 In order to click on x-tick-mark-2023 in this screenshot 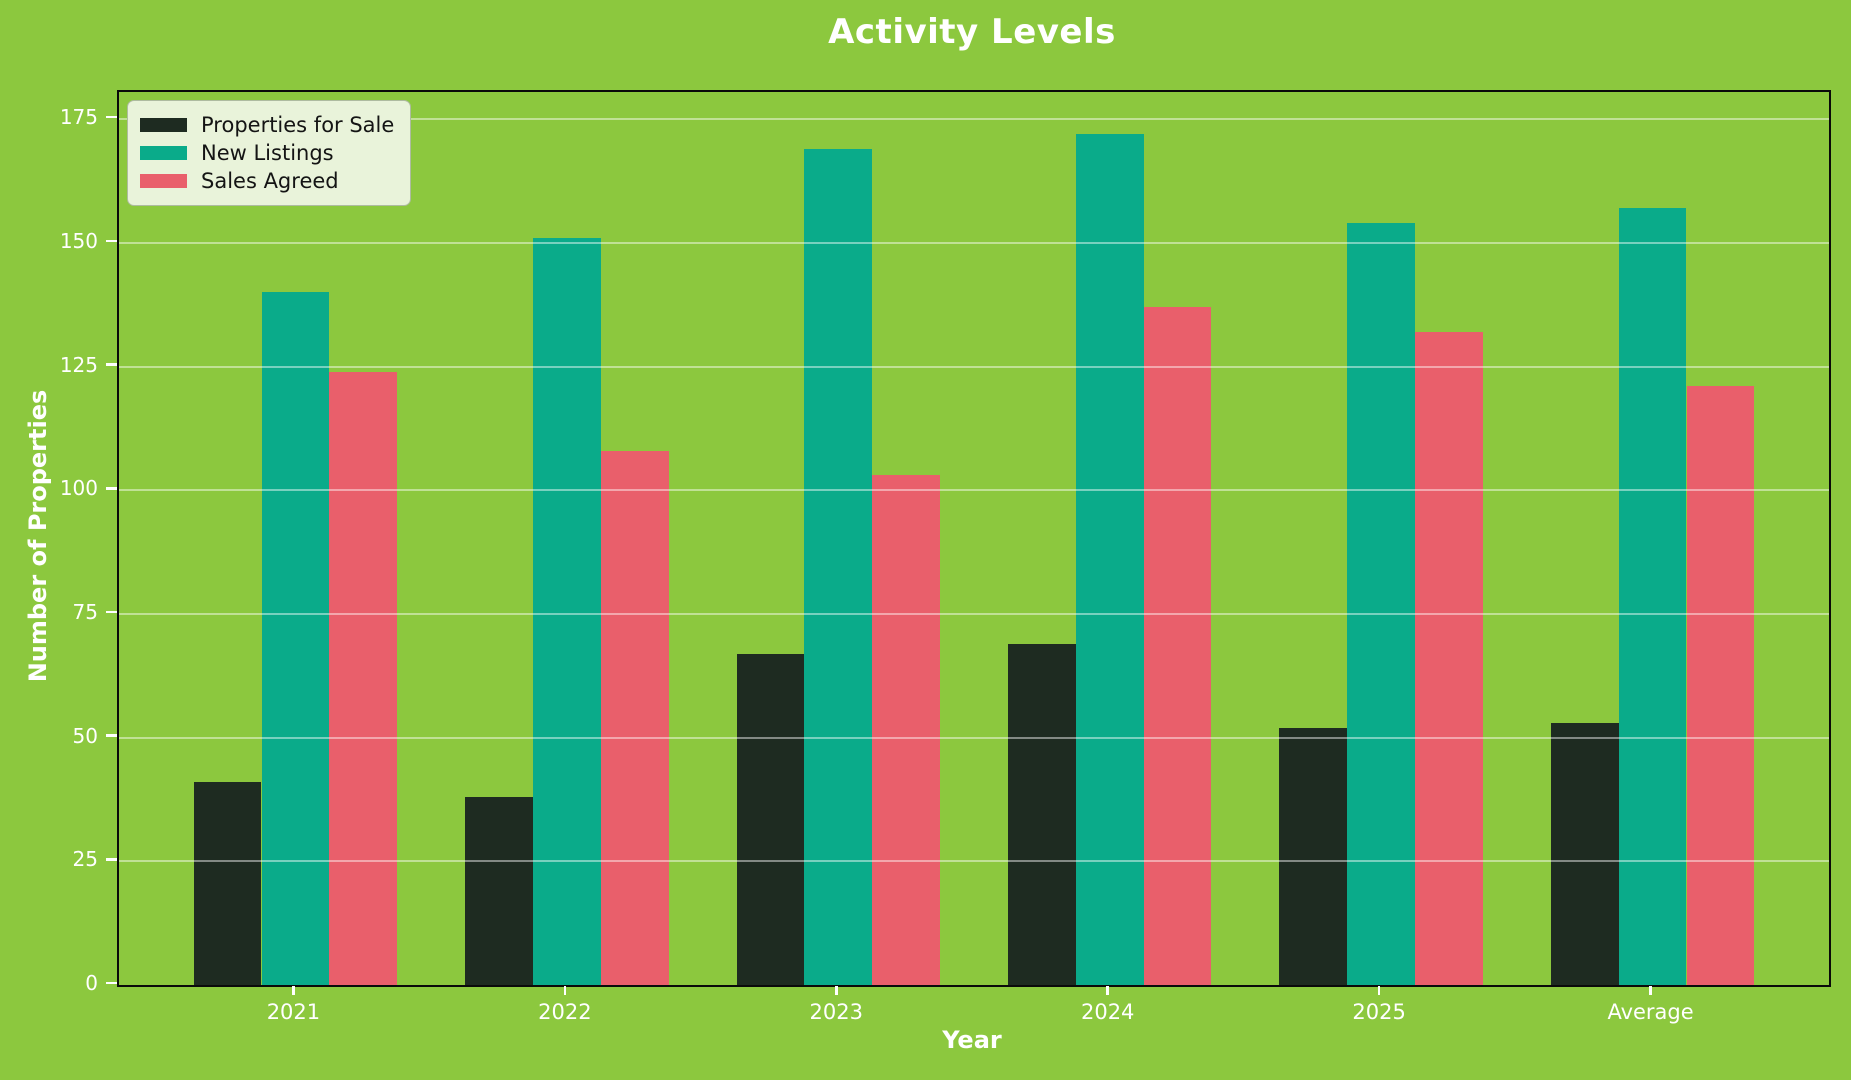, I will do `click(836, 990)`.